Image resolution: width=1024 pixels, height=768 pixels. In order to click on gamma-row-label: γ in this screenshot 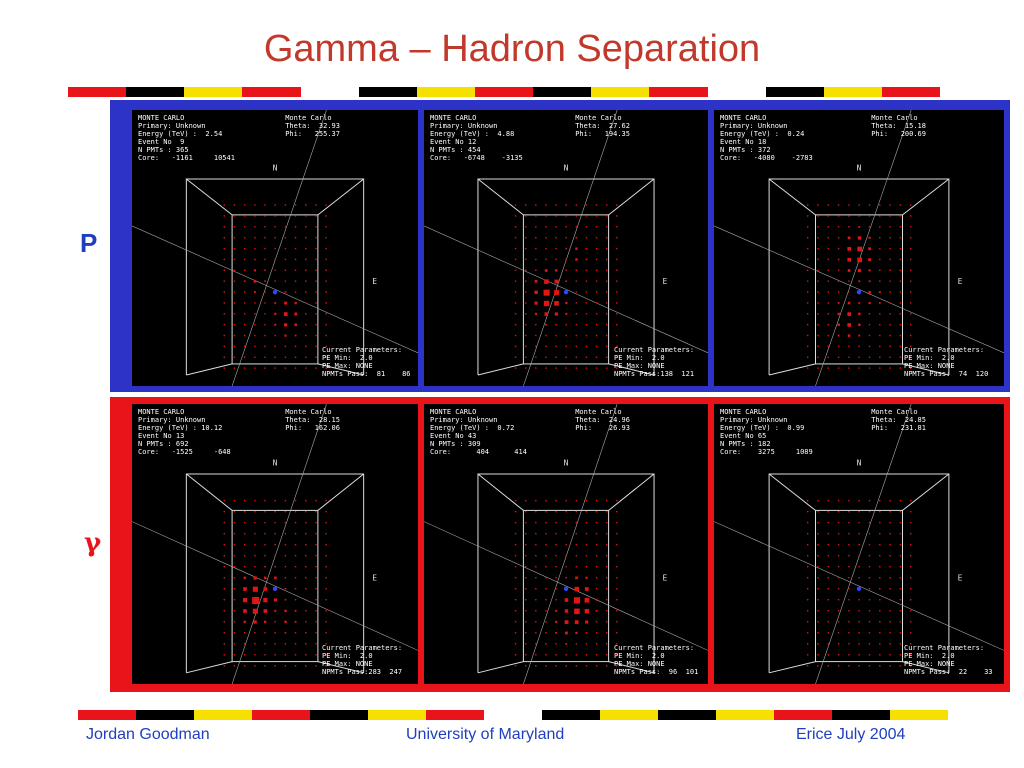, I will do `click(93, 543)`.